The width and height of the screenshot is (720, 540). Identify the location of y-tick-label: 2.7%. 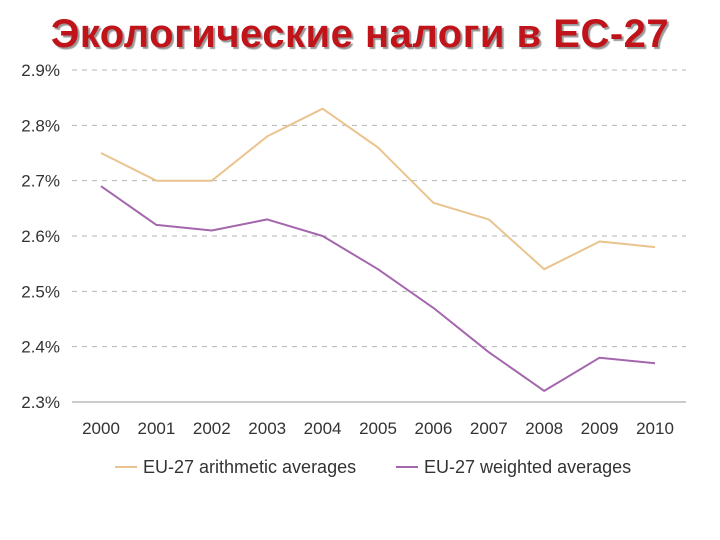
(40, 181).